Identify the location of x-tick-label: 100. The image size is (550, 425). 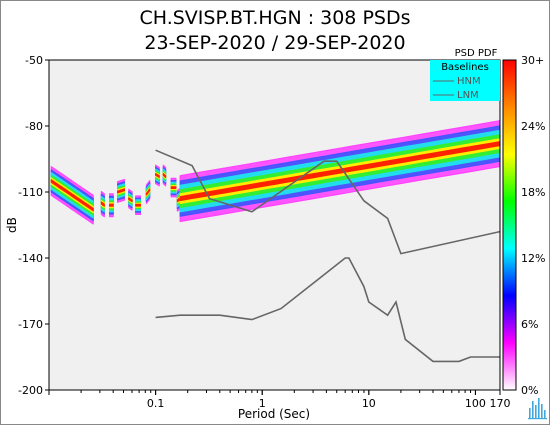
(475, 403).